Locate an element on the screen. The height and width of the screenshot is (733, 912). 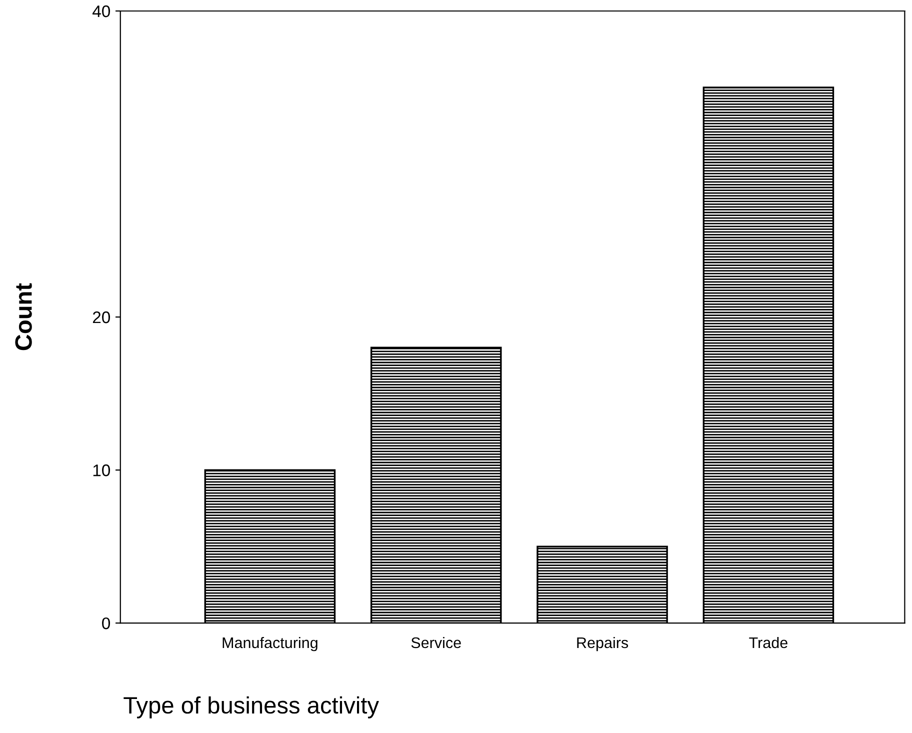
x-tick-label: Trade is located at coordinates (768, 642).